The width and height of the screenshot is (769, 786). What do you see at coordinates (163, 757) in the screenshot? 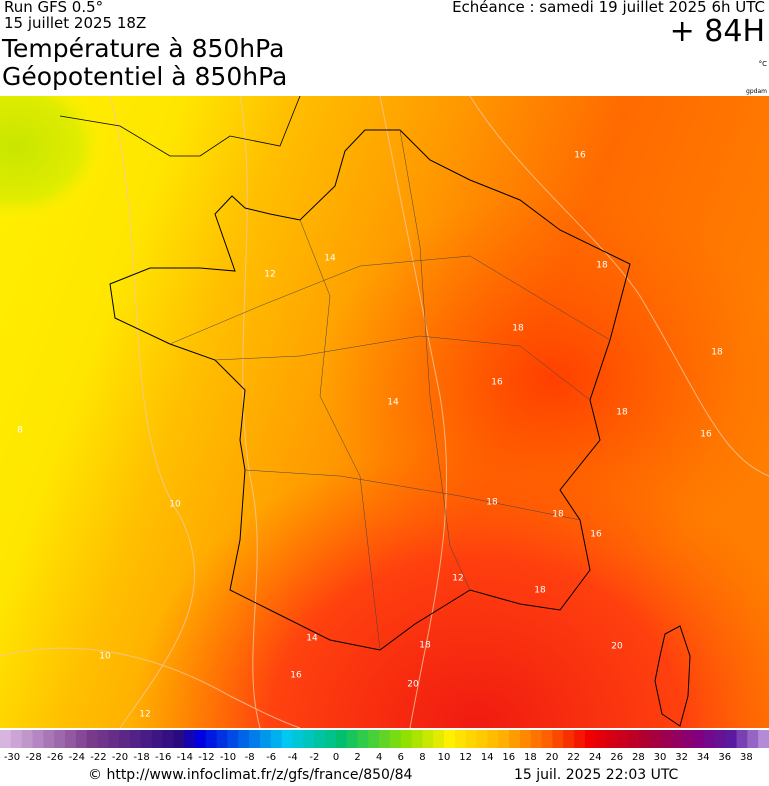
I see `colorbar-label: -16` at bounding box center [163, 757].